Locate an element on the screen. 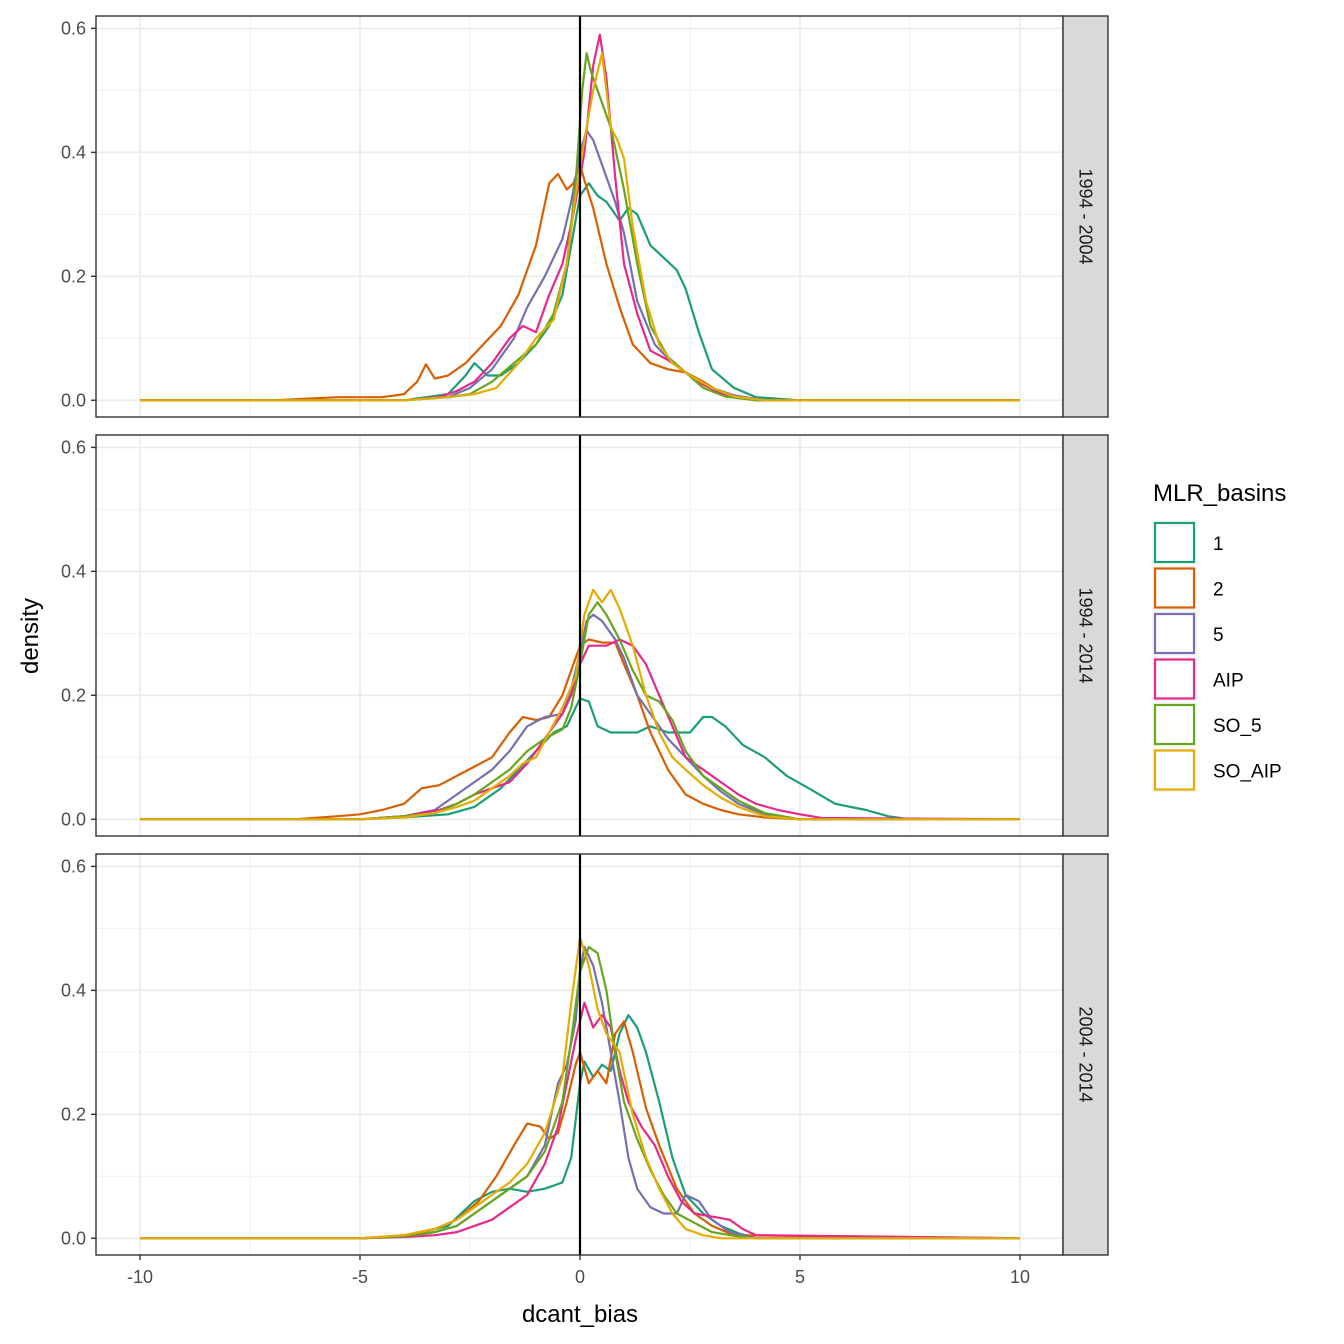 The image size is (1344, 1344). facet-strip-label: 2004 - 2014 is located at coordinates (1086, 1054).